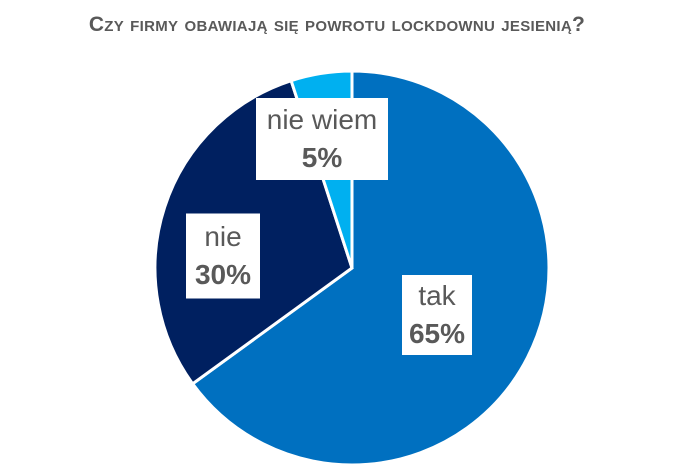  Describe the element at coordinates (222, 236) in the screenshot. I see `slice-label: nie` at that location.